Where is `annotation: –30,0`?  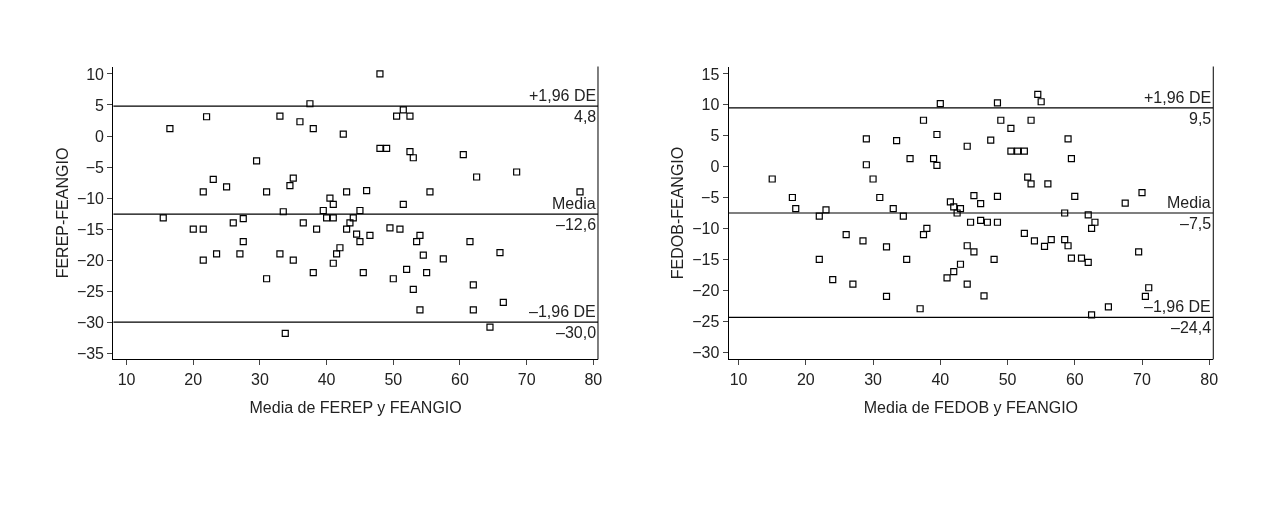
annotation: –30,0 is located at coordinates (576, 332).